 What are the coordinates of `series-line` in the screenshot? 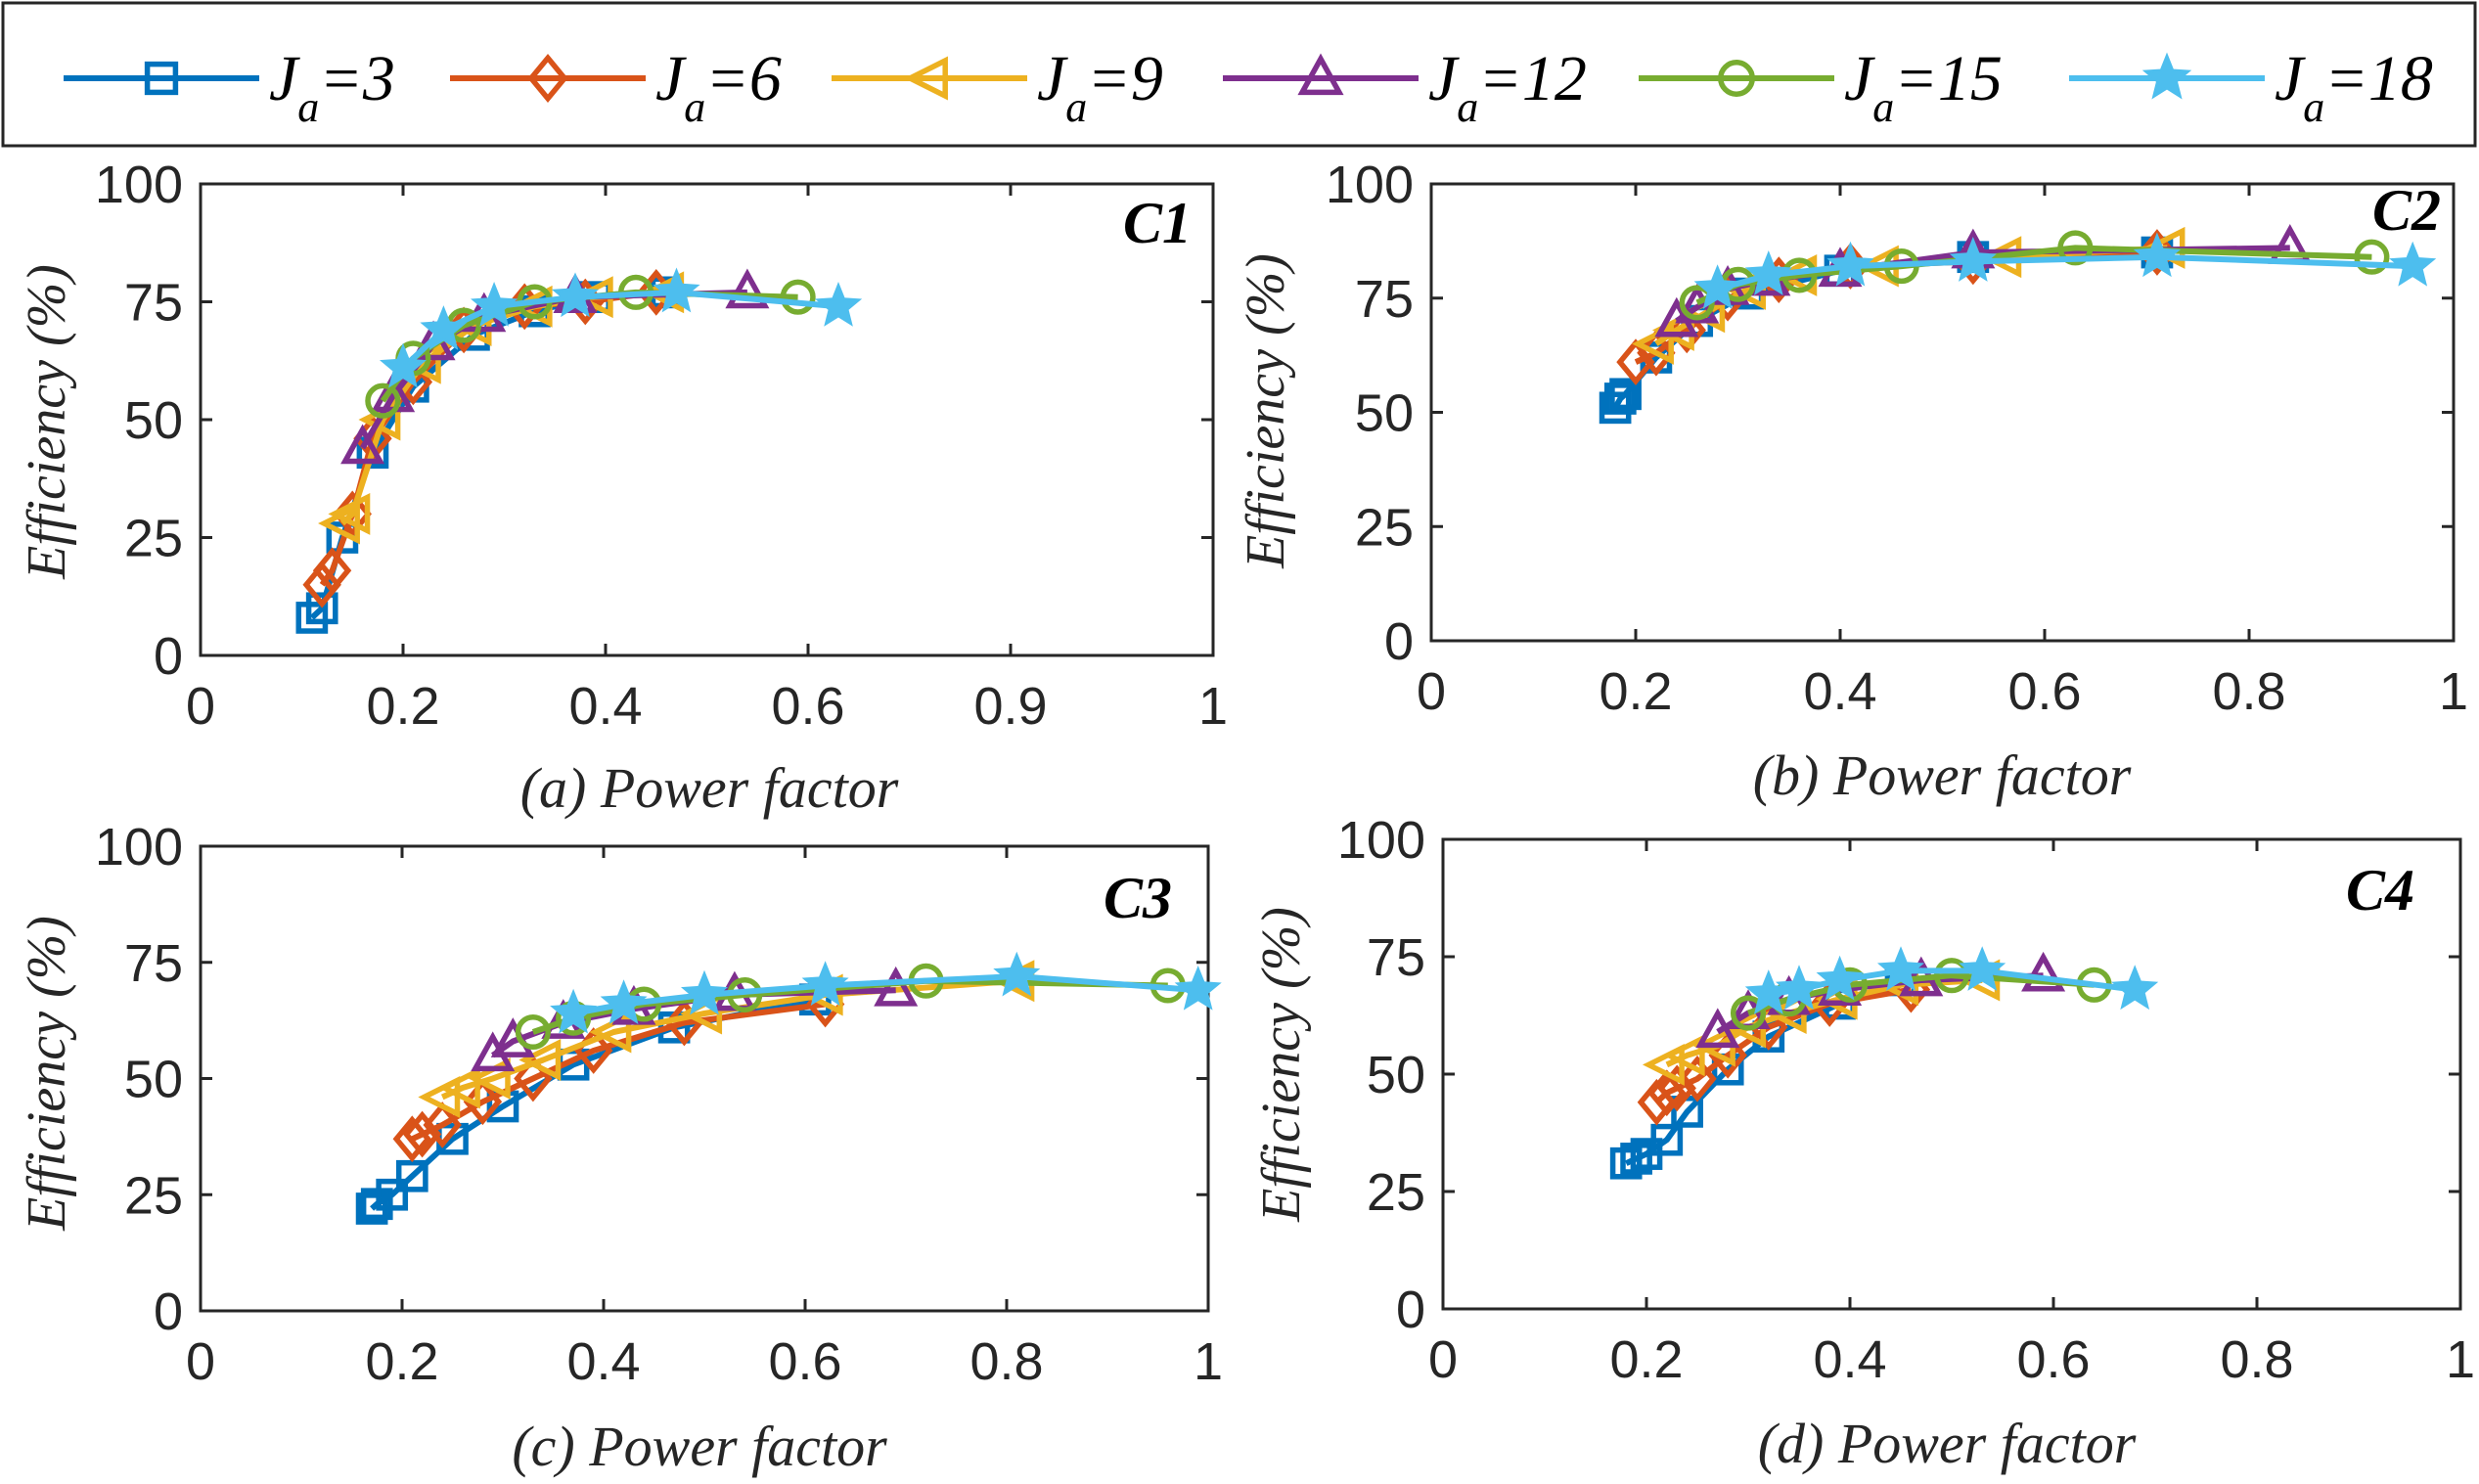 It's located at (728, 1039).